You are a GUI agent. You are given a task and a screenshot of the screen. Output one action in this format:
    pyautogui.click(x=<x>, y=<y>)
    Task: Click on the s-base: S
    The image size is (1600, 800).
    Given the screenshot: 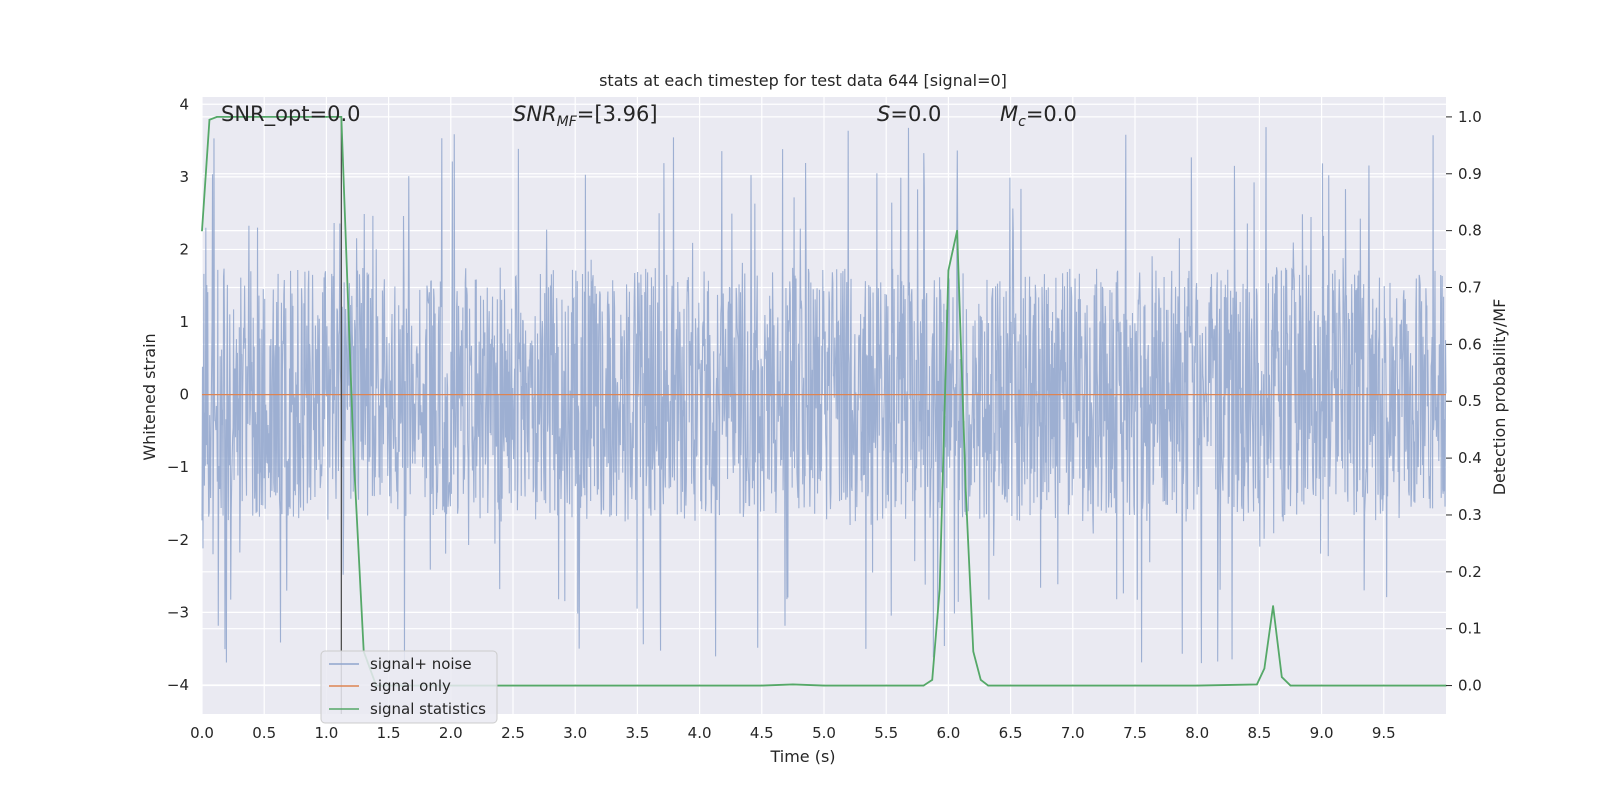 What is the action you would take?
    pyautogui.click(x=883, y=114)
    